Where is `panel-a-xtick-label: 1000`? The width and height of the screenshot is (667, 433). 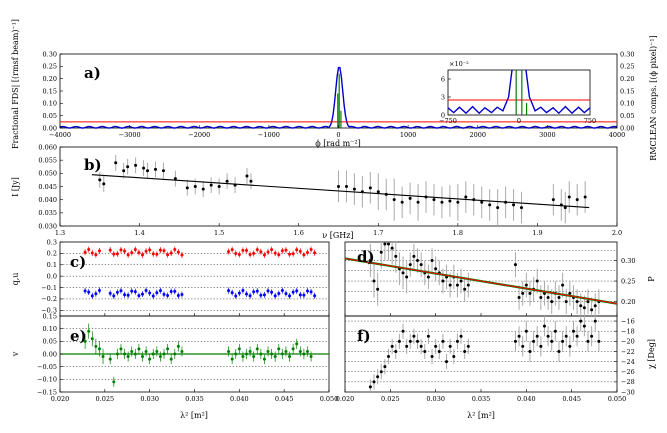 panel-a-xtick-label: 1000 is located at coordinates (408, 135).